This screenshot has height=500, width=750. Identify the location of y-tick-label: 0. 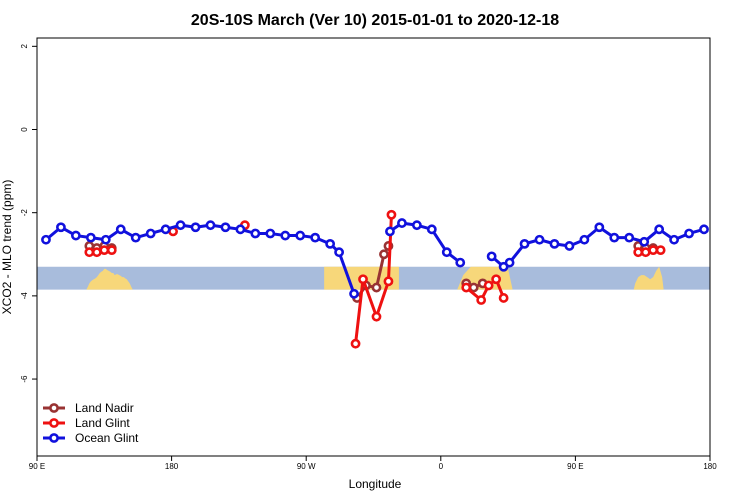
(24, 129).